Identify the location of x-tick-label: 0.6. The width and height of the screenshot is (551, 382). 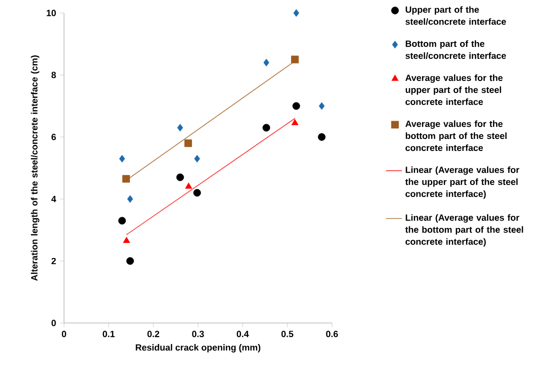
(332, 334).